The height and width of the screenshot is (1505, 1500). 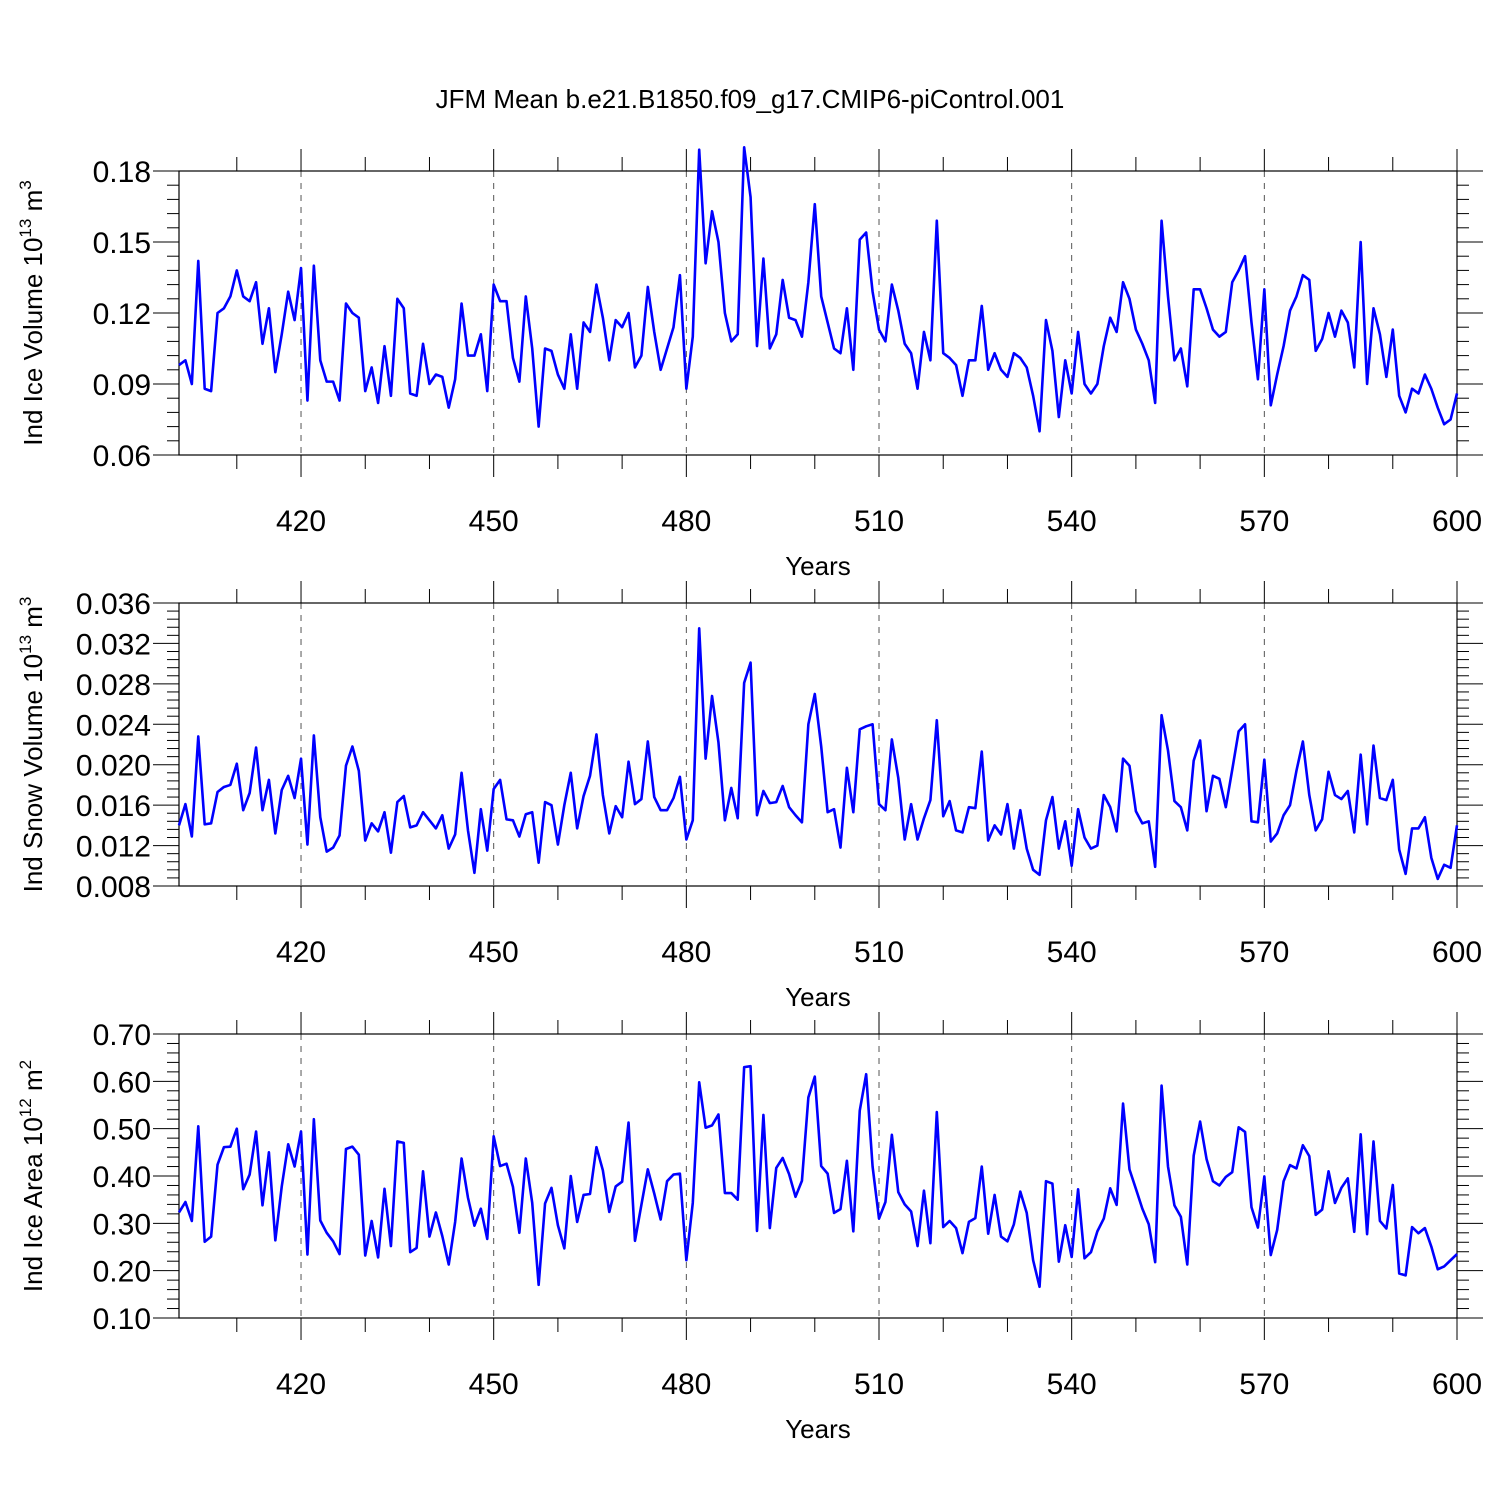 I want to click on y-tick-label: 0.036, so click(x=113, y=604).